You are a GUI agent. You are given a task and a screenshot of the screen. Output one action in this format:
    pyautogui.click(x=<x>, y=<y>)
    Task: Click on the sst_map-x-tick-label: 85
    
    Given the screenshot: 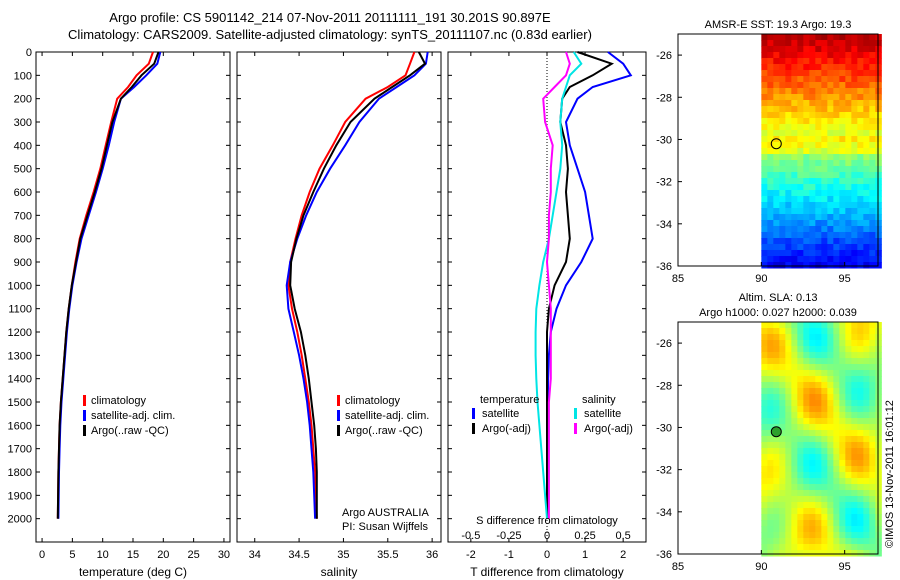 What is the action you would take?
    pyautogui.click(x=678, y=279)
    